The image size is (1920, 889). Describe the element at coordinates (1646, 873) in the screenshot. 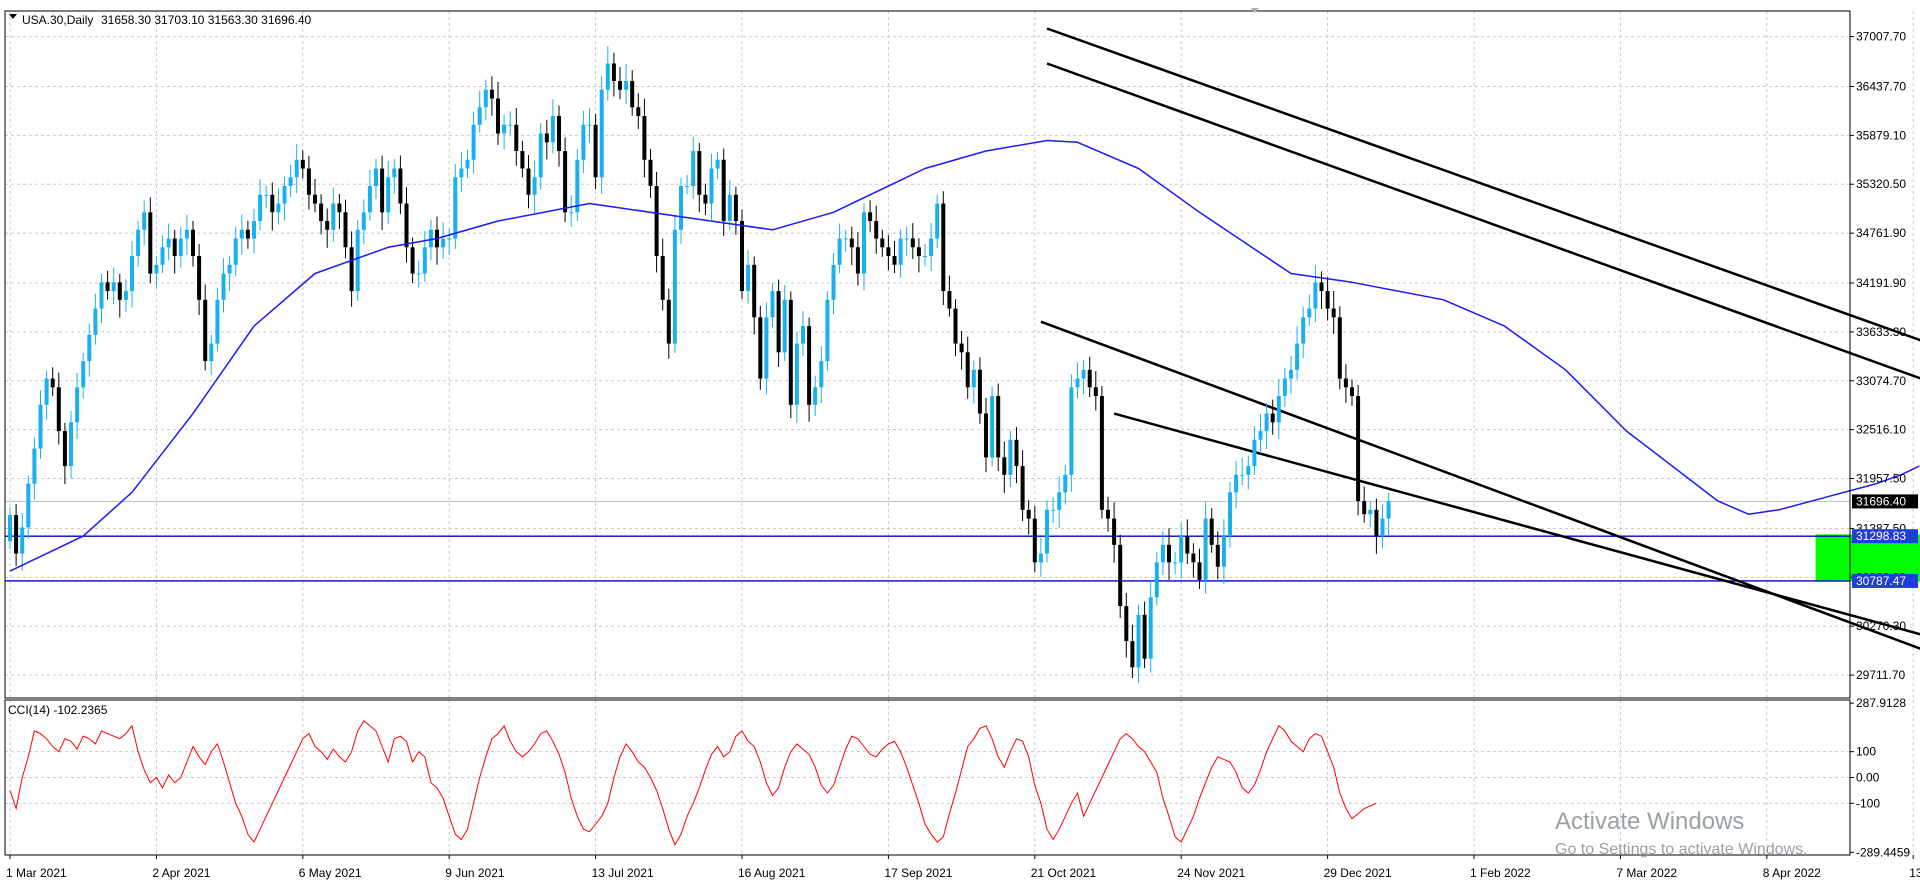

I see `date-tick-label: 7 Mar 2022` at that location.